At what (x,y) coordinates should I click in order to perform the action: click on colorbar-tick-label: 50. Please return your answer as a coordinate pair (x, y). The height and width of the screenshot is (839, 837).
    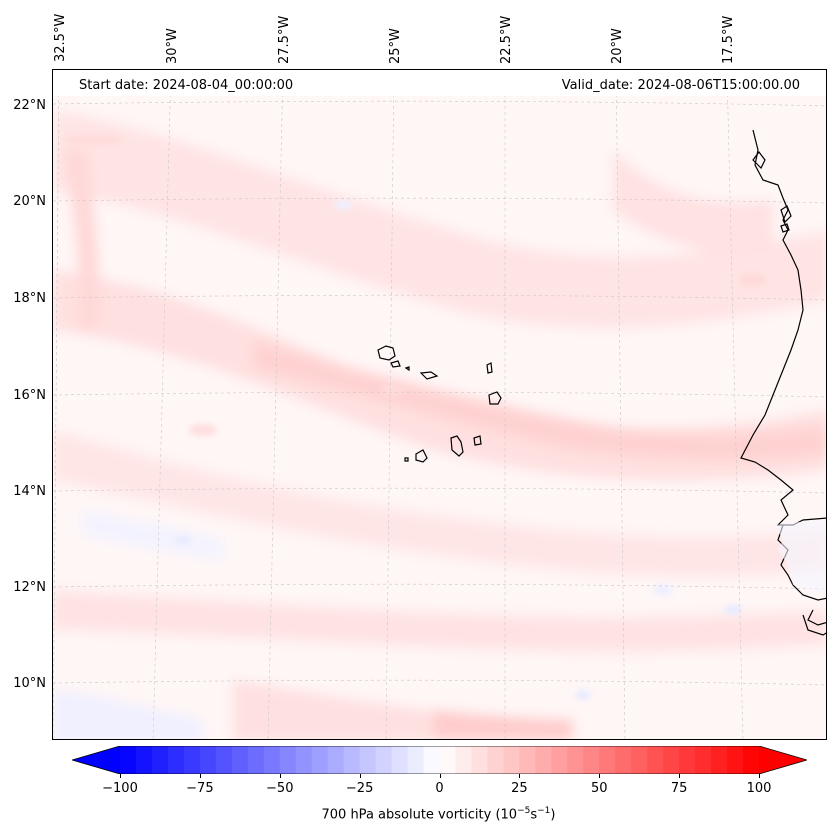
    Looking at the image, I should click on (599, 788).